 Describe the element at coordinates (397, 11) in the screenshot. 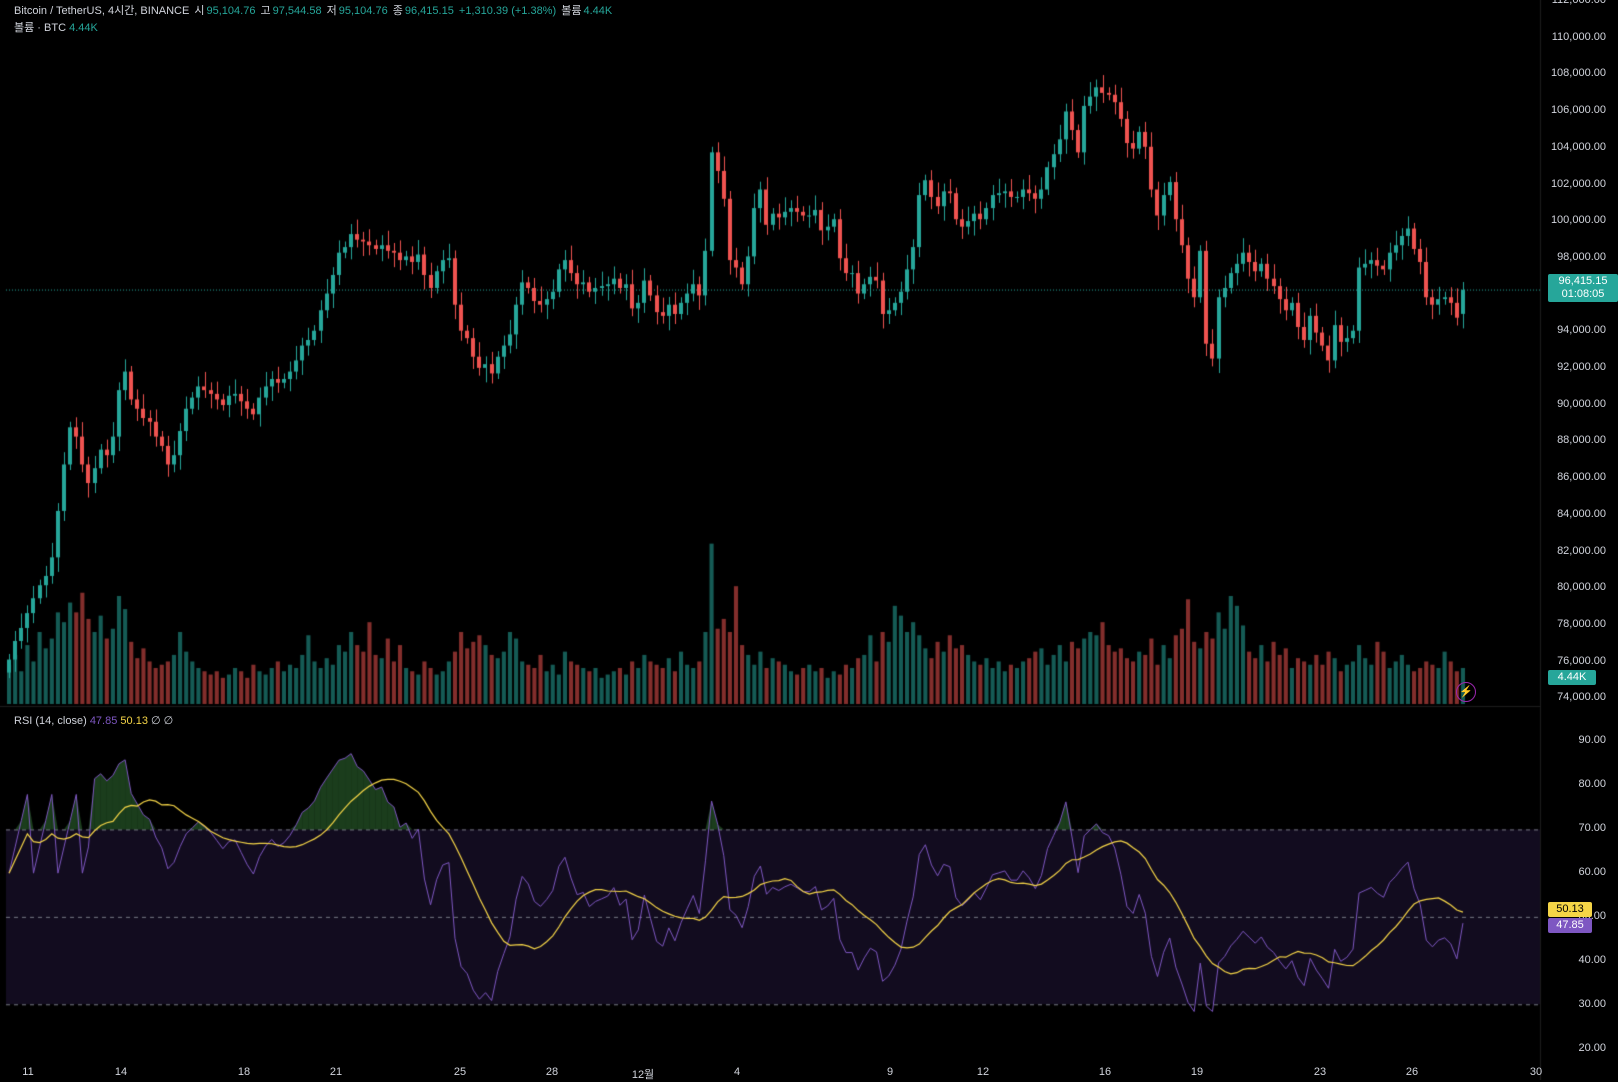

I see `close-label: 종` at that location.